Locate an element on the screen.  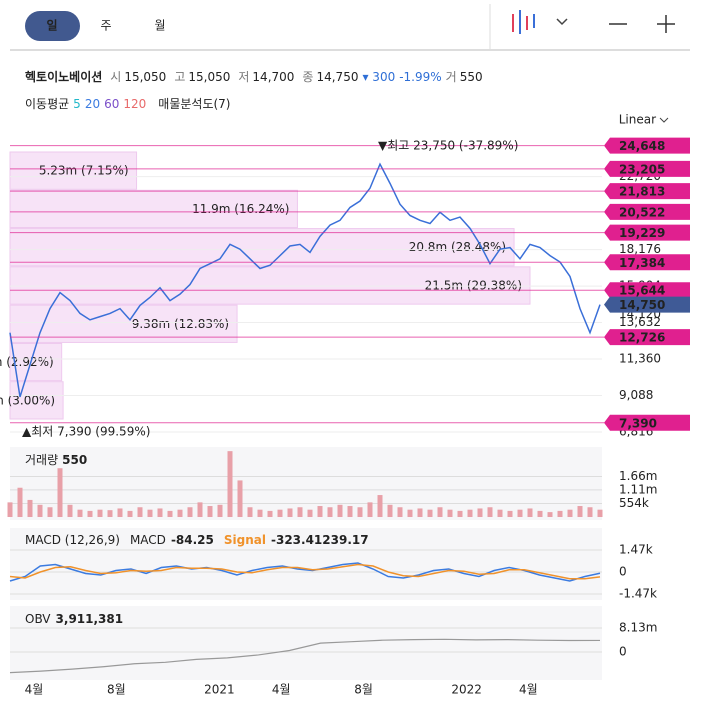
candle-icon is located at coordinates (523, 22).